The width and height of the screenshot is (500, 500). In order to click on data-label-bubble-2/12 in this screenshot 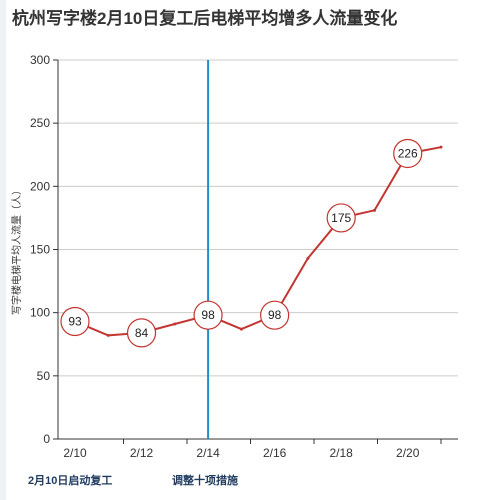, I will do `click(141, 333)`.